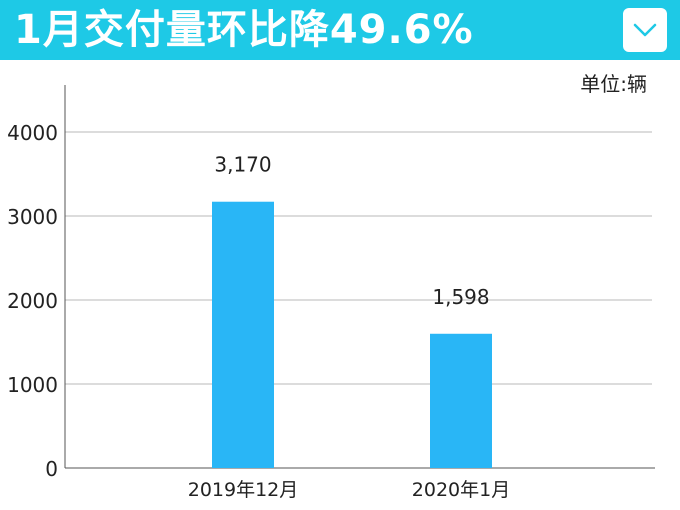  What do you see at coordinates (32, 385) in the screenshot?
I see `y-tick-label-1000: 1000` at bounding box center [32, 385].